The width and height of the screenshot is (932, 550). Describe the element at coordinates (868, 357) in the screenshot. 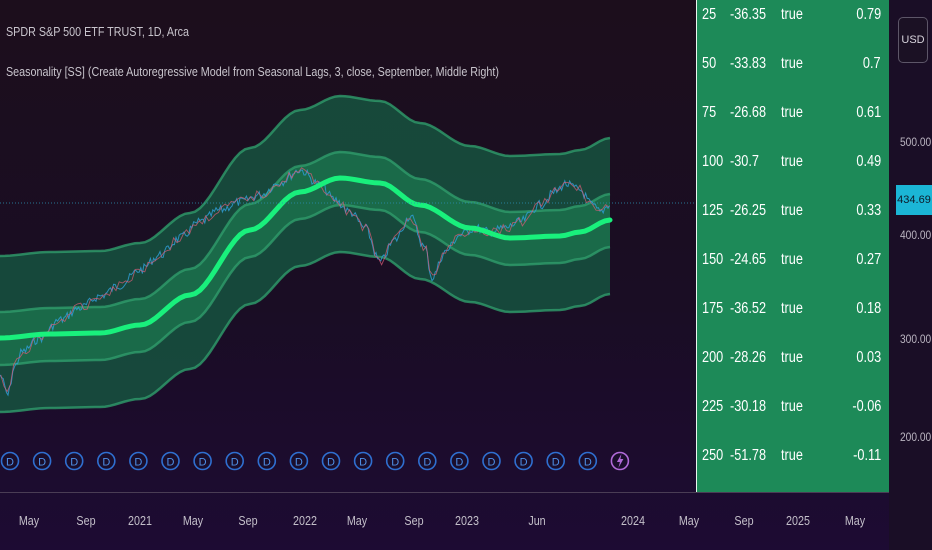

I see `correlation-cell: 0.03` at that location.